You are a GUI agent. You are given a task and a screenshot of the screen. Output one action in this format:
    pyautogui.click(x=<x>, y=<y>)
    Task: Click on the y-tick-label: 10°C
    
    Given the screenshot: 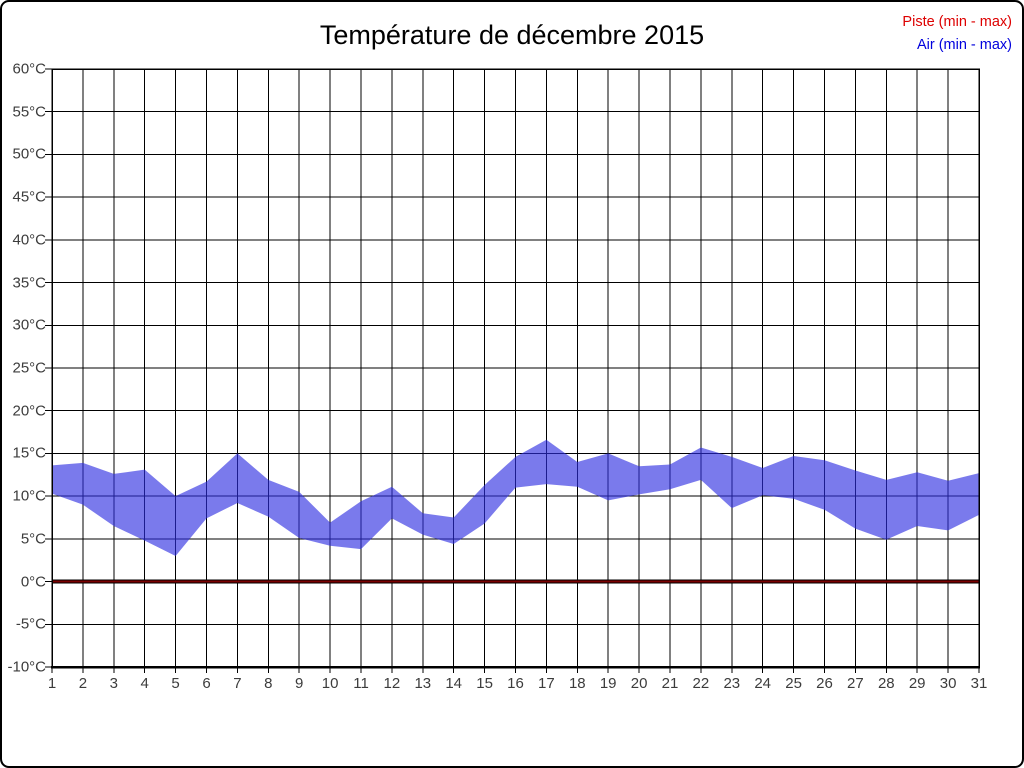 What is the action you would take?
    pyautogui.click(x=29, y=496)
    